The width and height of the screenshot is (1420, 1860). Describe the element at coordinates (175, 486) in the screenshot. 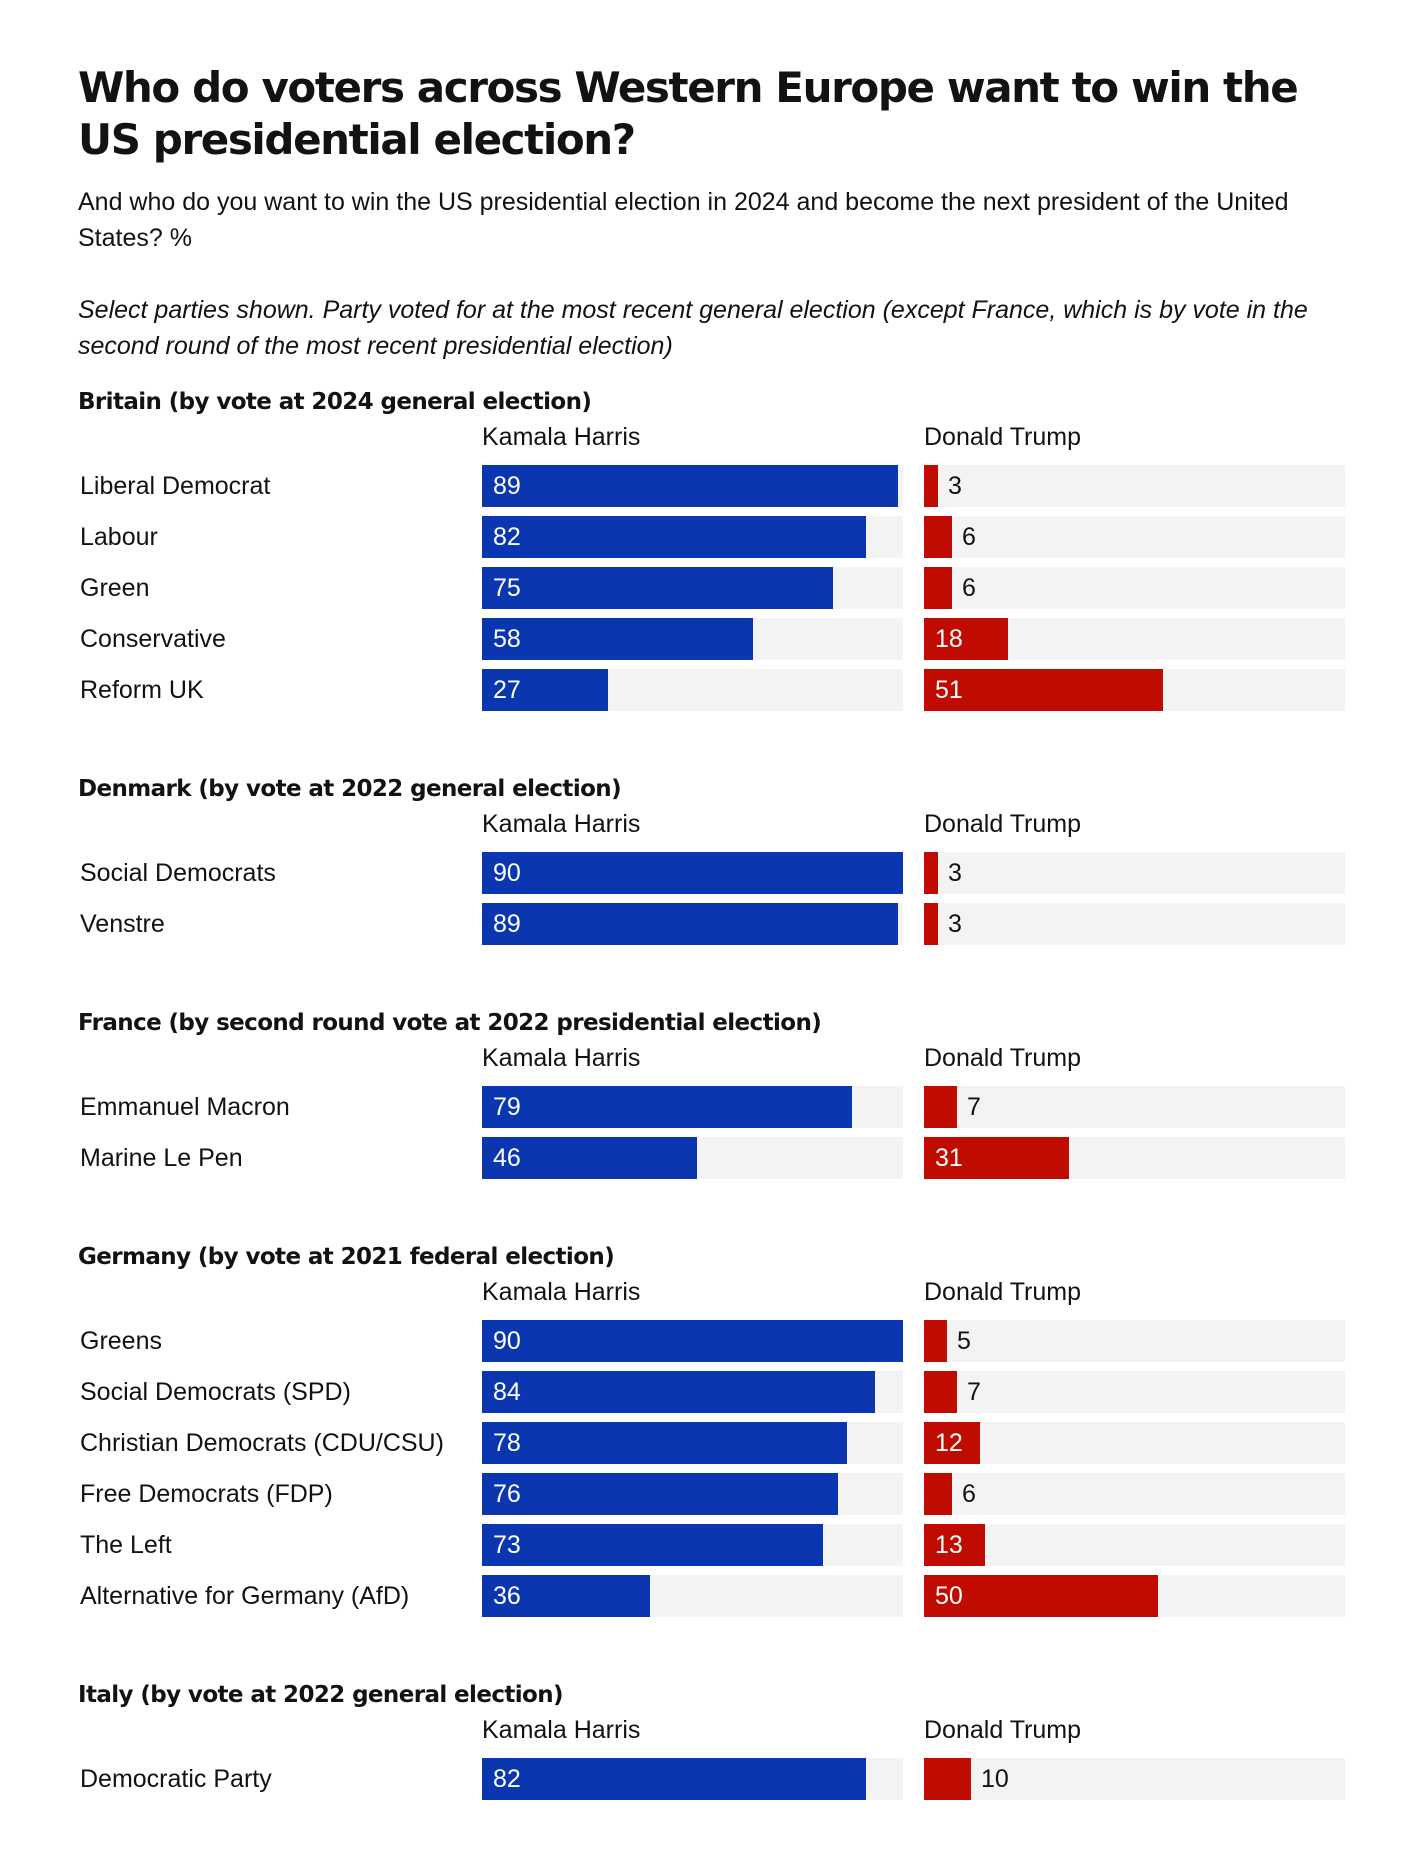

I see `category-label: Liberal Democrat` at that location.